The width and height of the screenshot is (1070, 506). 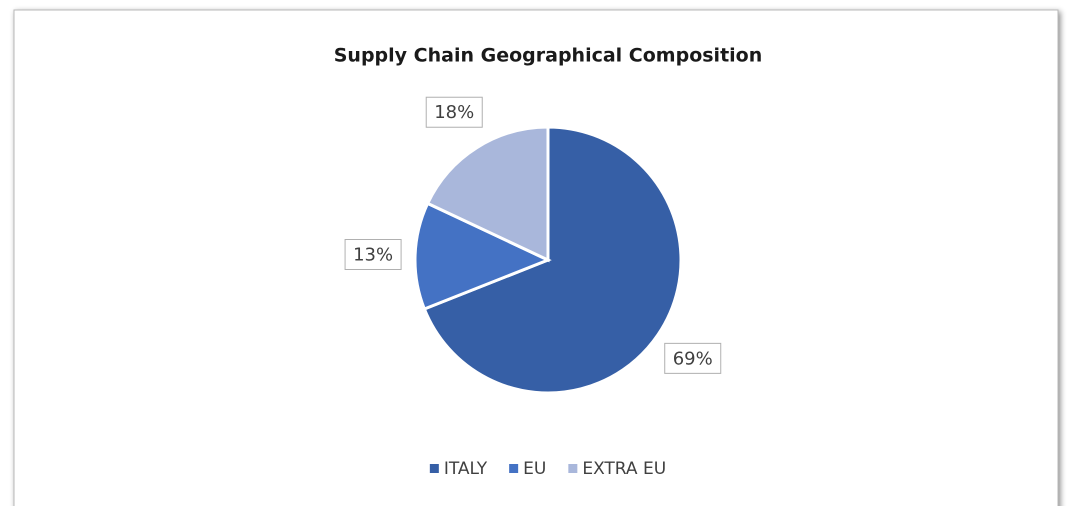 What do you see at coordinates (624, 469) in the screenshot?
I see `legend-label: EXTRA EU` at bounding box center [624, 469].